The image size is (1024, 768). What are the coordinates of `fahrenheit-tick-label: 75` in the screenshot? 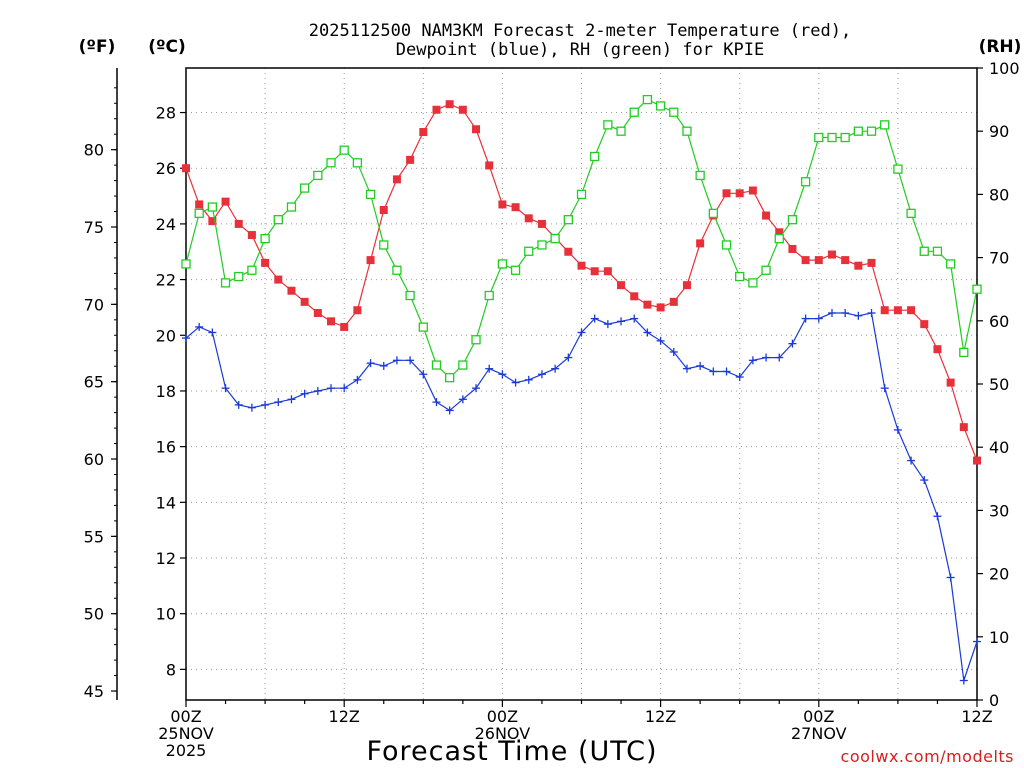 It's located at (94, 227).